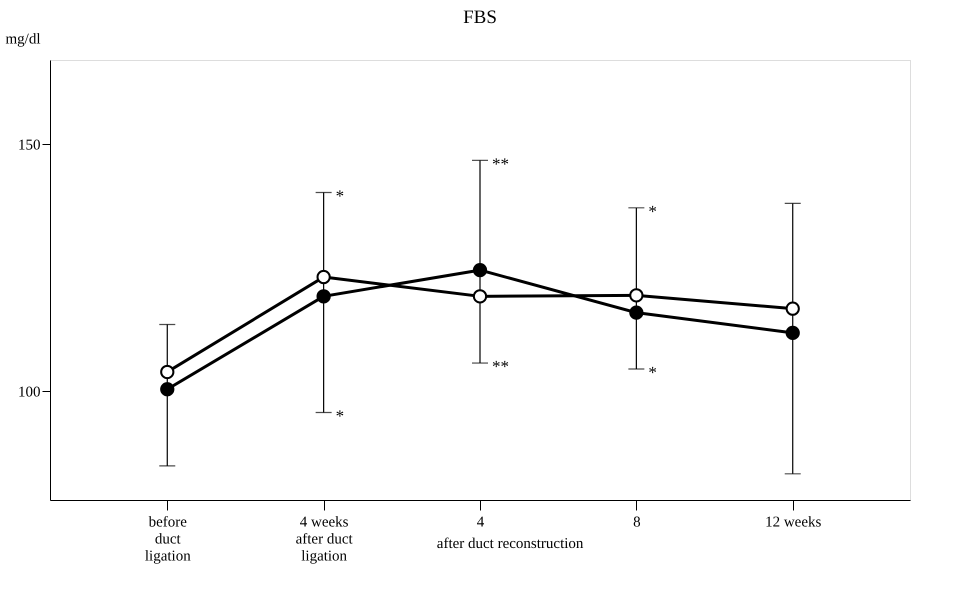  I want to click on x-tick-label: before duct ligation, so click(168, 539).